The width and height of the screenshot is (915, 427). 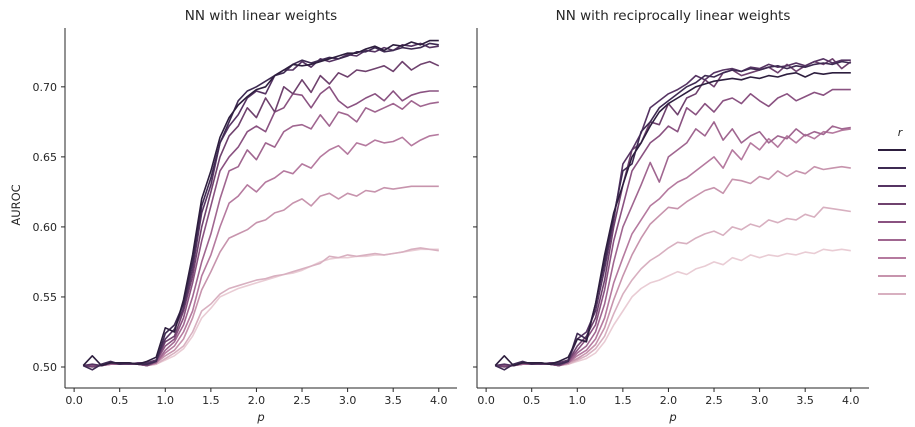 What do you see at coordinates (45, 367) in the screenshot?
I see `y-tick-label: 0.50` at bounding box center [45, 367].